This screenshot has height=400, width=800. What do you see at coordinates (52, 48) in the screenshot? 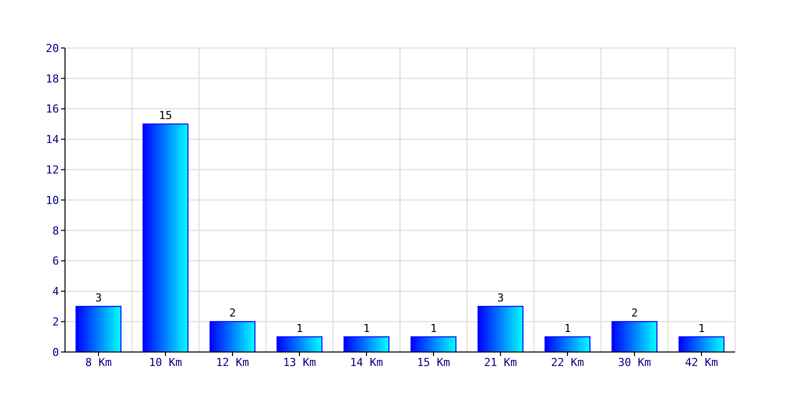
I see `y-tick-label: 20` at bounding box center [52, 48].